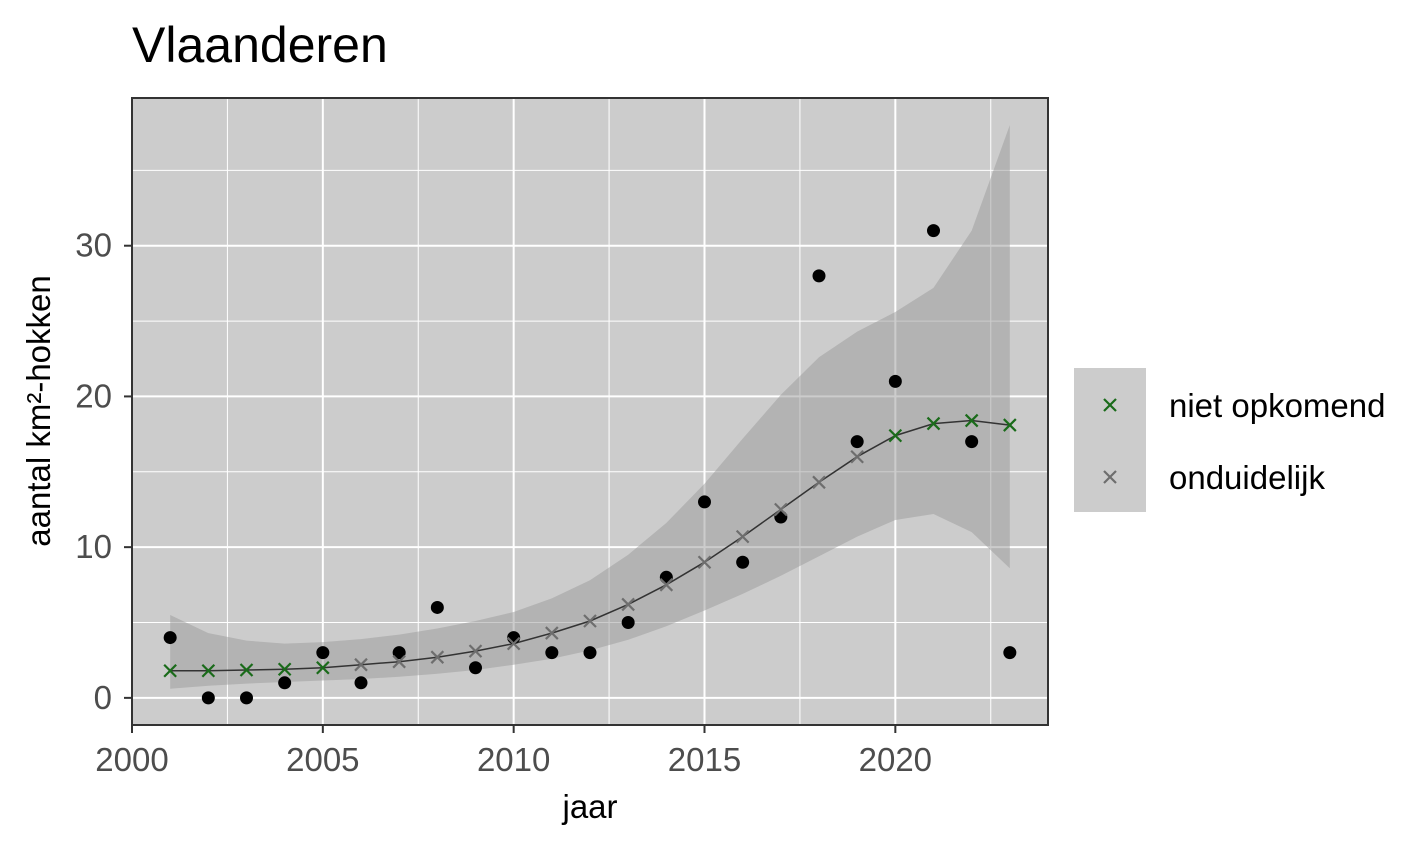 The image size is (1417, 850). I want to click on legend-label: niet opkomend, so click(1277, 405).